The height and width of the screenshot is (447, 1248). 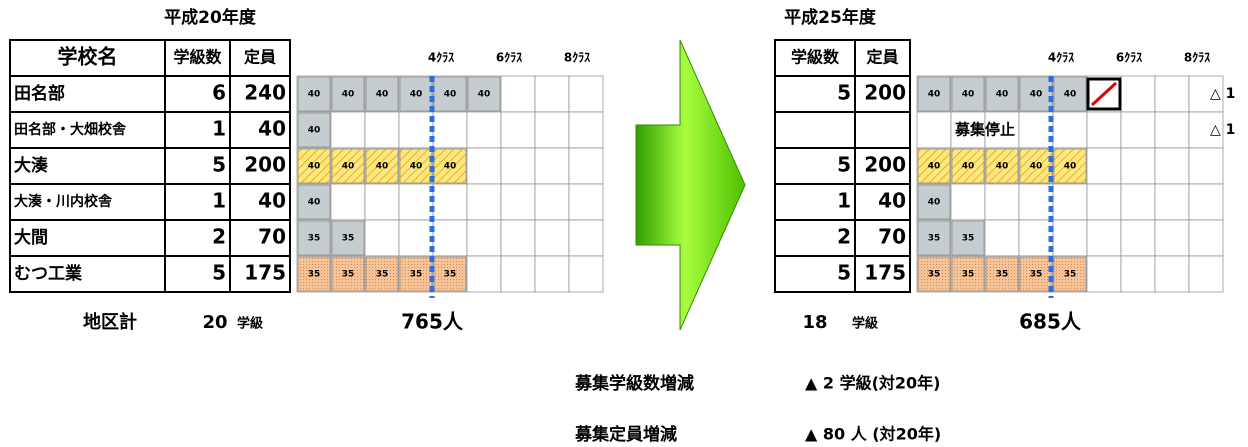 What do you see at coordinates (892, 237) in the screenshot?
I see `capacity: 70` at bounding box center [892, 237].